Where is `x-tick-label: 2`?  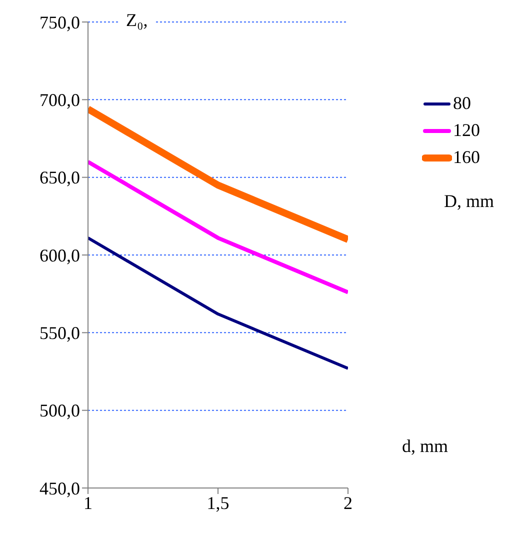
x-tick-label: 2 is located at coordinates (348, 502).